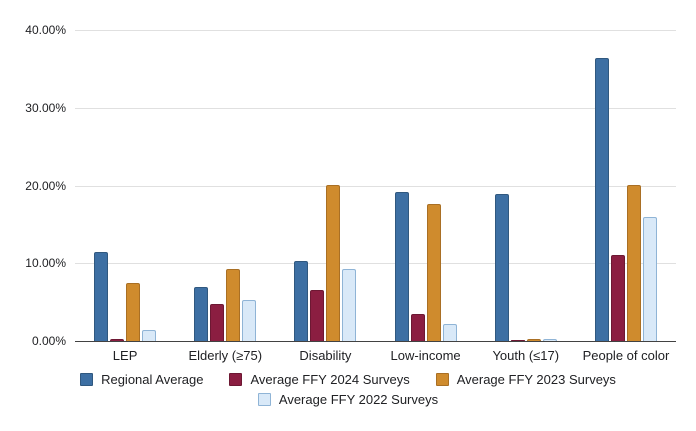 This screenshot has height=431, width=696. Describe the element at coordinates (626, 355) in the screenshot. I see `x-category-label-people-of-color: People of color` at that location.